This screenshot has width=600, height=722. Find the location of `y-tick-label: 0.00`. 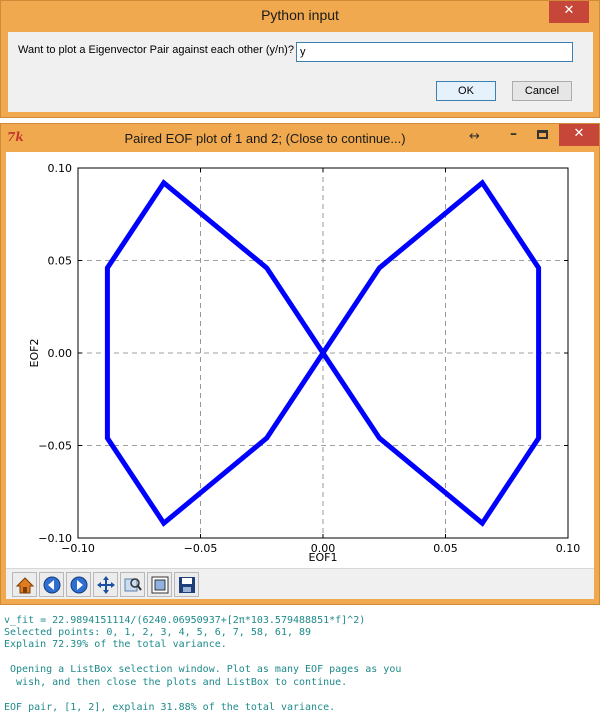

y-tick-label: 0.00 is located at coordinates (60, 353).